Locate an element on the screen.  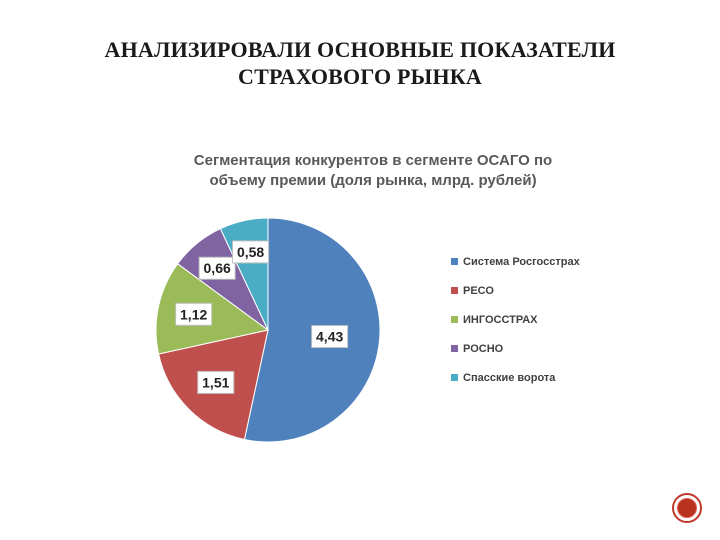
slide-title-line-1: АНАЛИЗИРОВАЛИ ОСНОВНЫЕ ПОКАЗАТЕЛИ is located at coordinates (360, 49).